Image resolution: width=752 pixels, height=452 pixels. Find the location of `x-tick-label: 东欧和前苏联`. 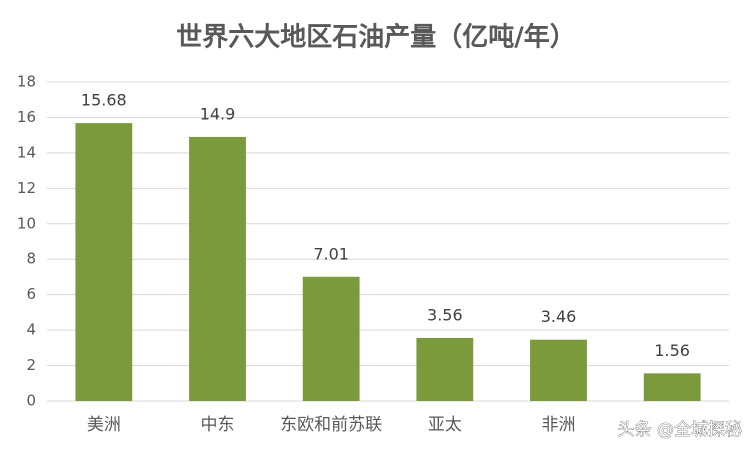

x-tick-label: 东欧和前苏联 is located at coordinates (331, 425).